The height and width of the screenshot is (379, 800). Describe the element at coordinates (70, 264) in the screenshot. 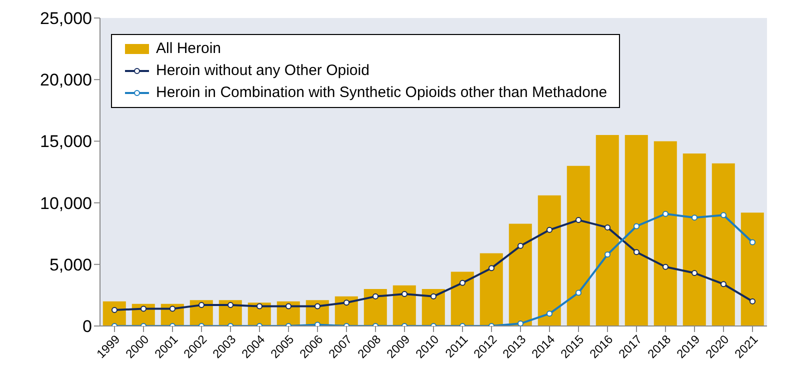

I see `y-tick-label: 5,000` at that location.